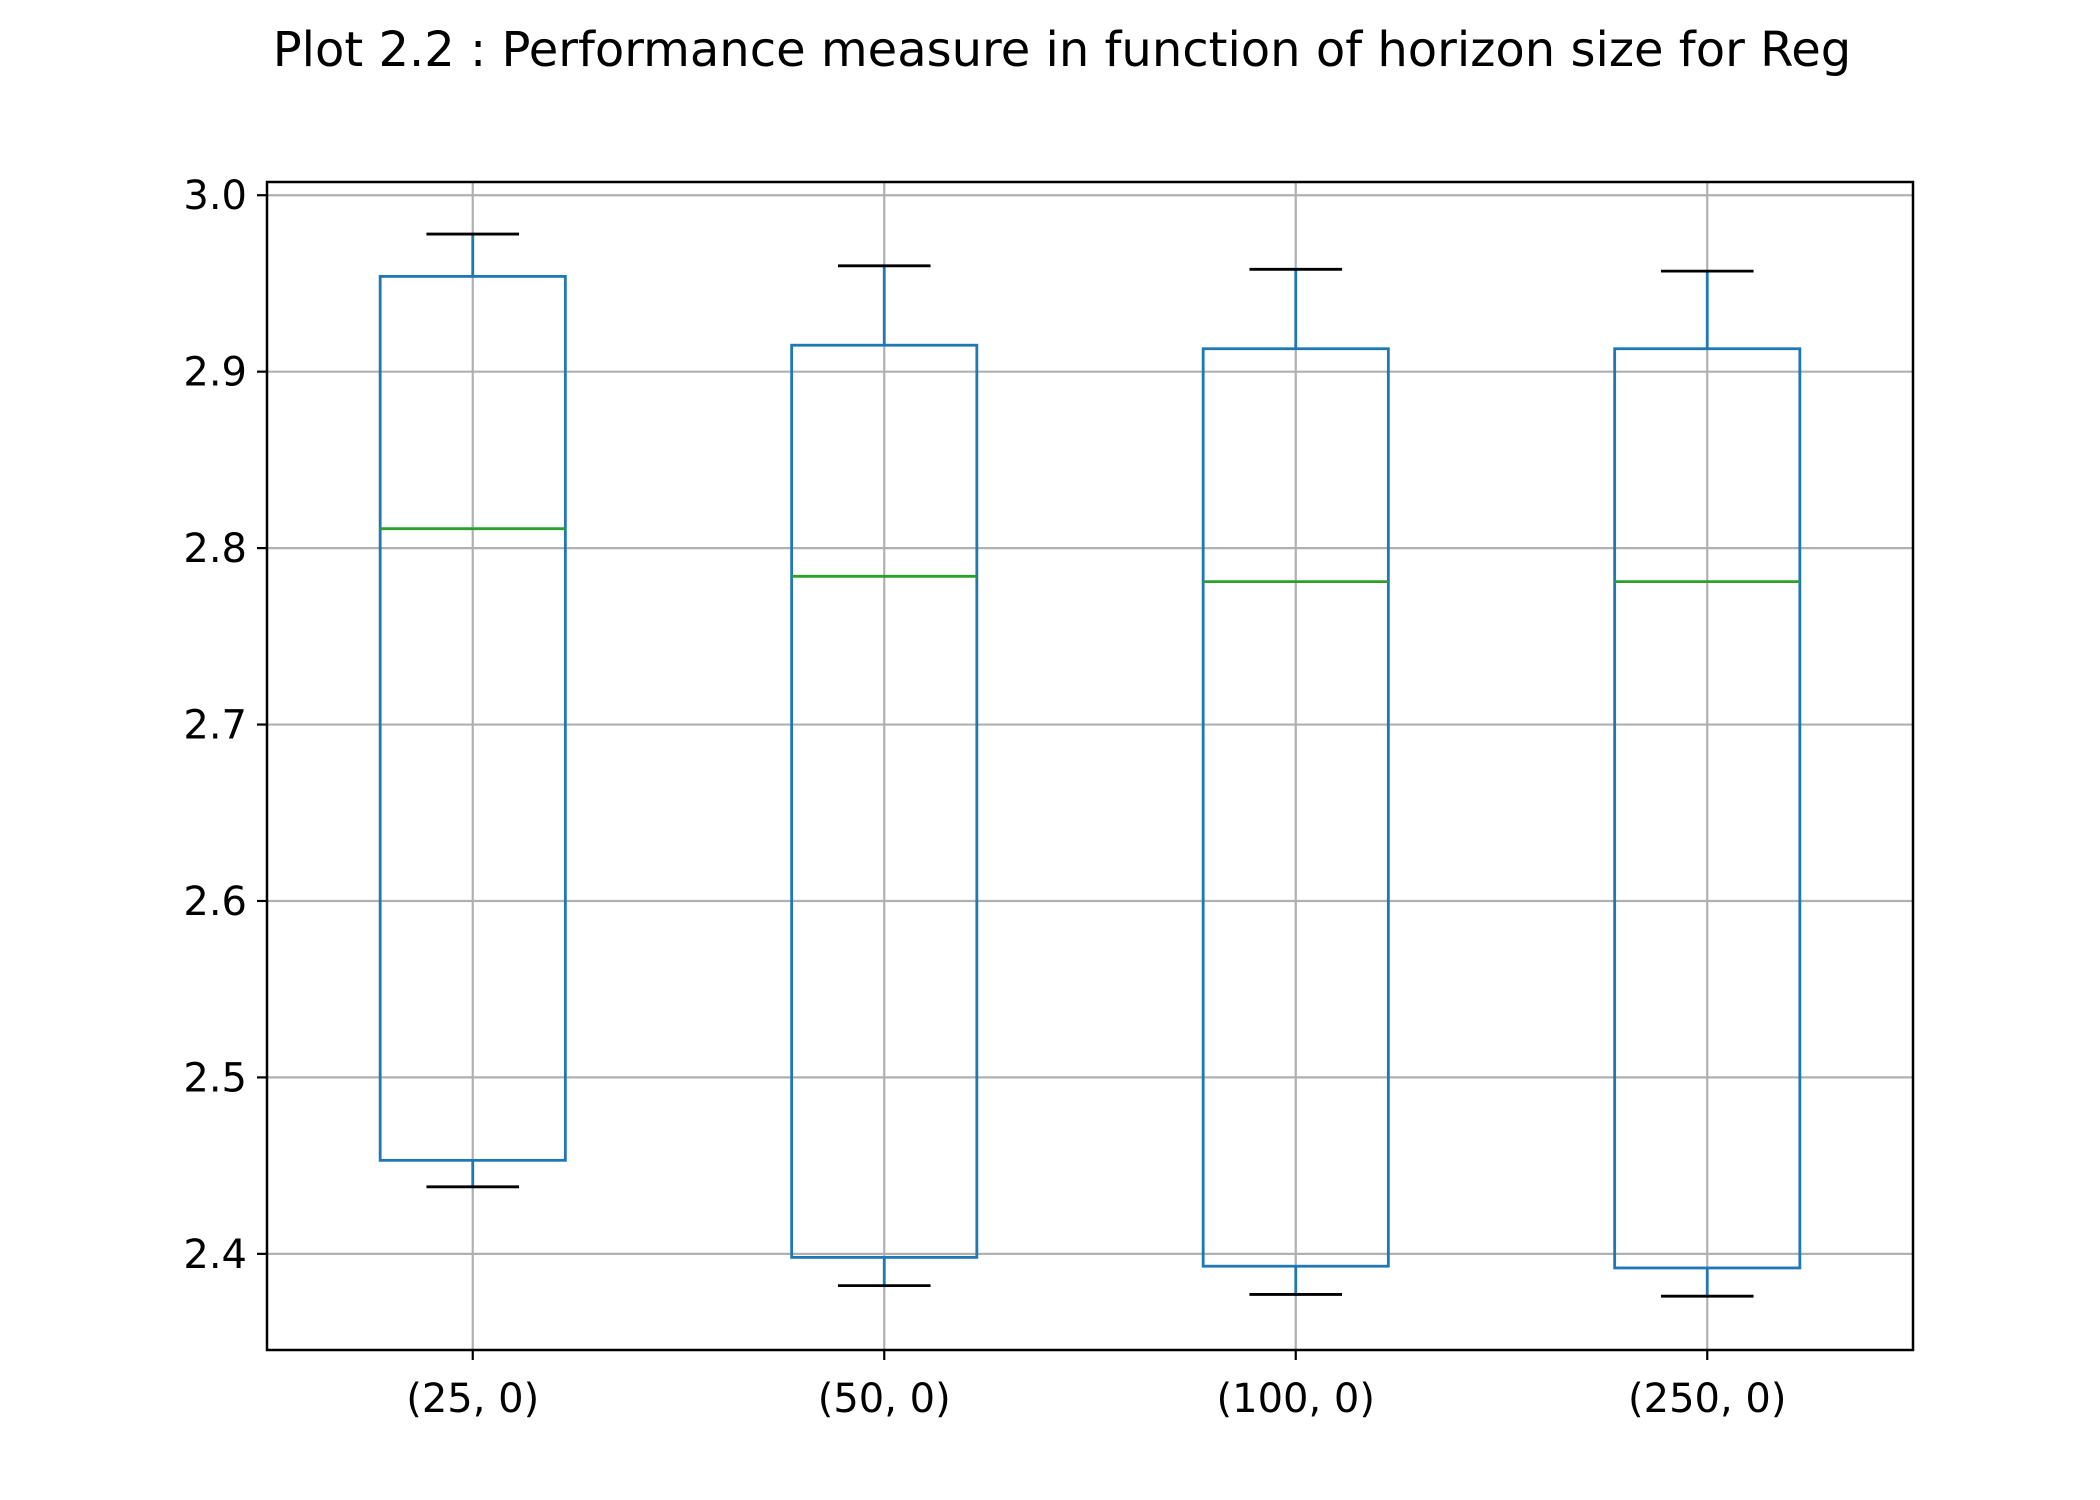 The width and height of the screenshot is (2100, 1500). I want to click on y-tick-label: 2.9, so click(215, 373).